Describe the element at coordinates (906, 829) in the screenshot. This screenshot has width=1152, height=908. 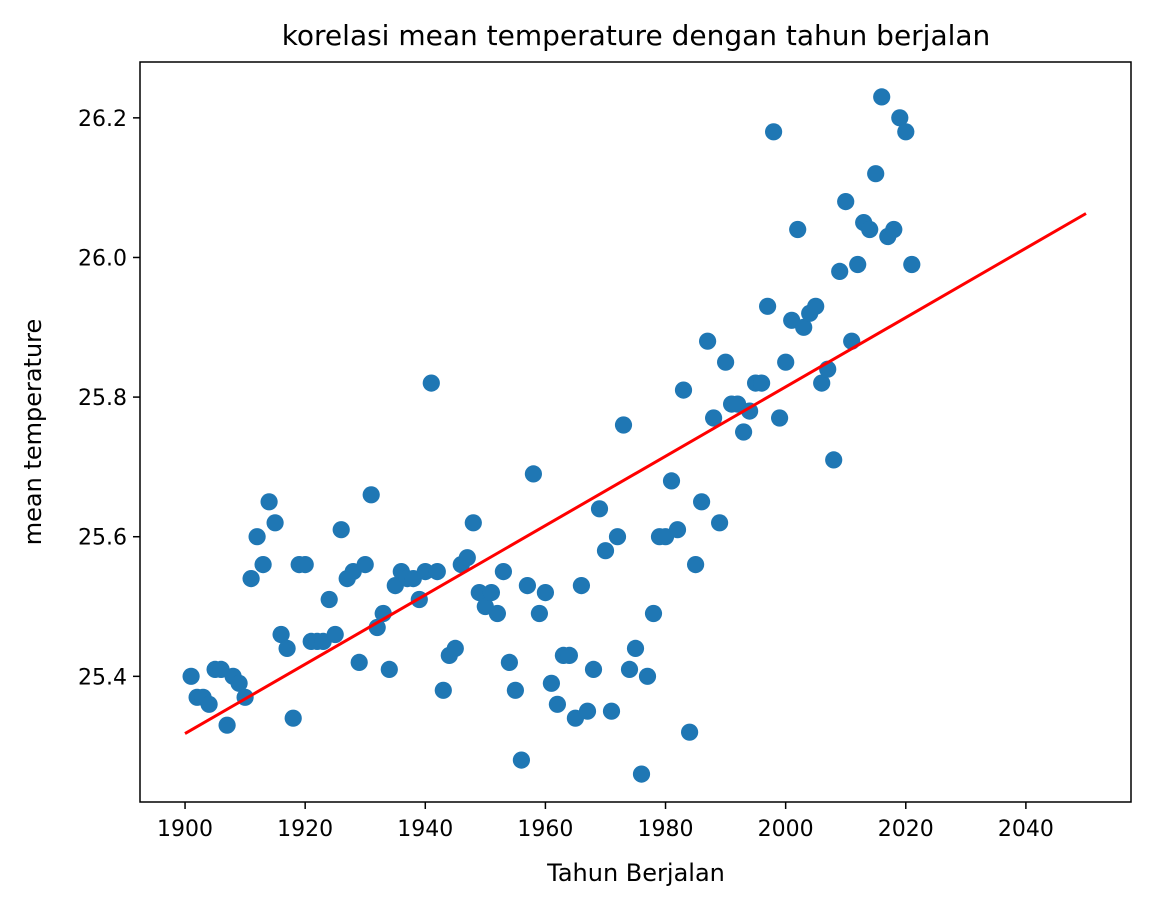
I see `x-tick-label: 2020` at that location.